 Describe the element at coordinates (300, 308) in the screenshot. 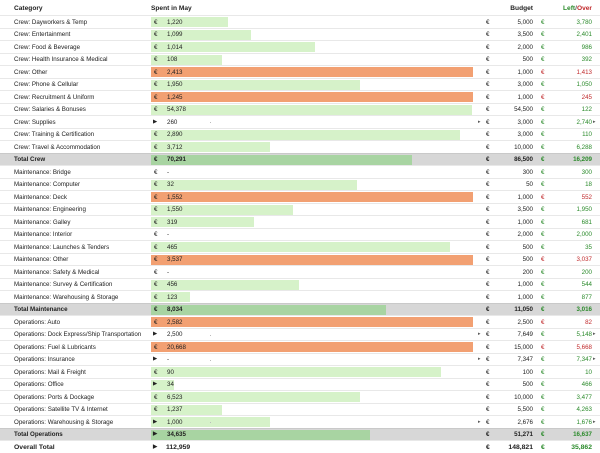

I see `total-row: Total Maintenance €8,034 €11,050 €3,016` at that location.